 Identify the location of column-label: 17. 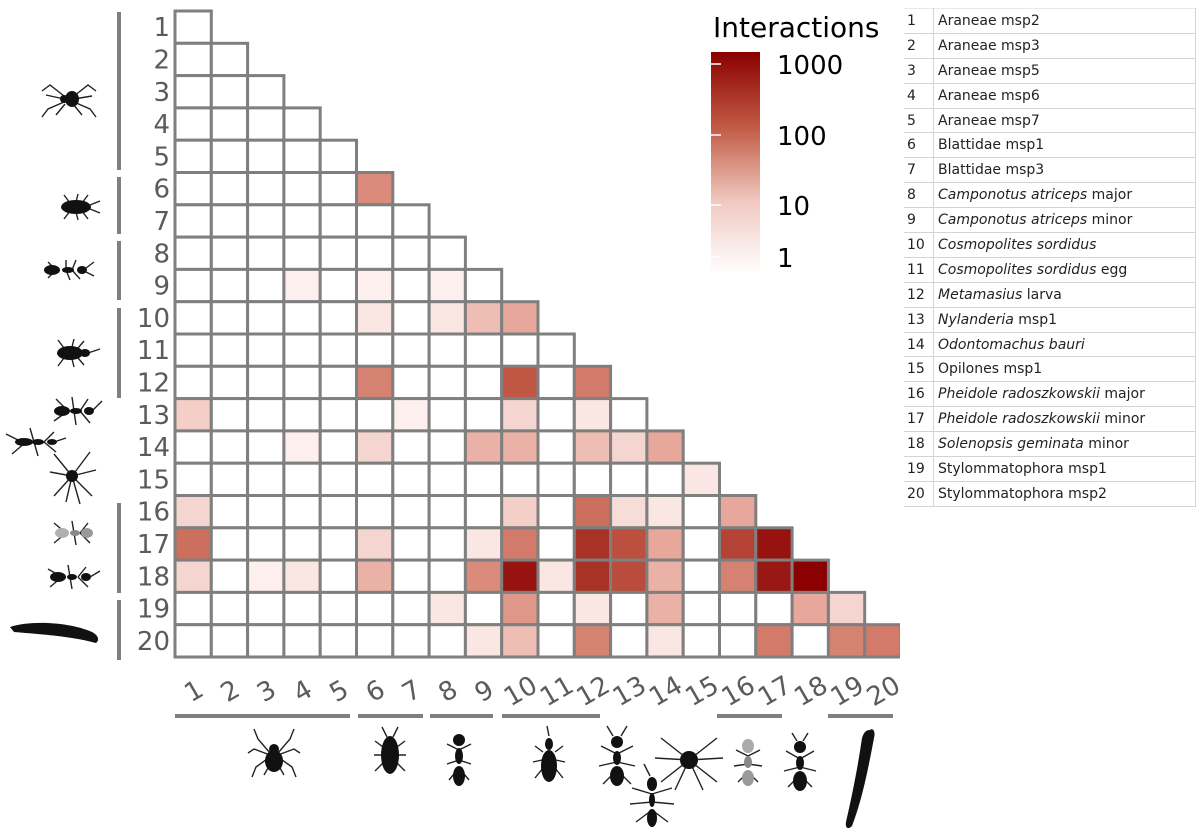
(775, 691).